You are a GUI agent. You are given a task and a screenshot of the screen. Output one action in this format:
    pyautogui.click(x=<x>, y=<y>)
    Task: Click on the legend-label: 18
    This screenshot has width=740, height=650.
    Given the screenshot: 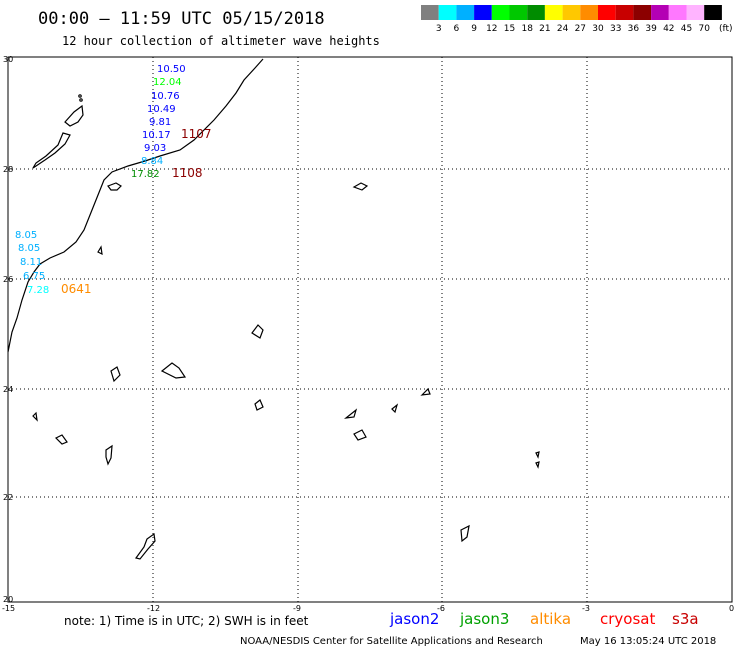 What is the action you would take?
    pyautogui.click(x=527, y=29)
    